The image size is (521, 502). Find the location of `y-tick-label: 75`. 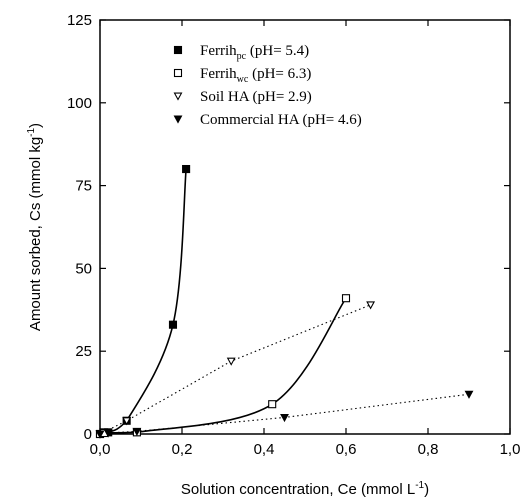

y-tick-label: 75 is located at coordinates (83, 186).